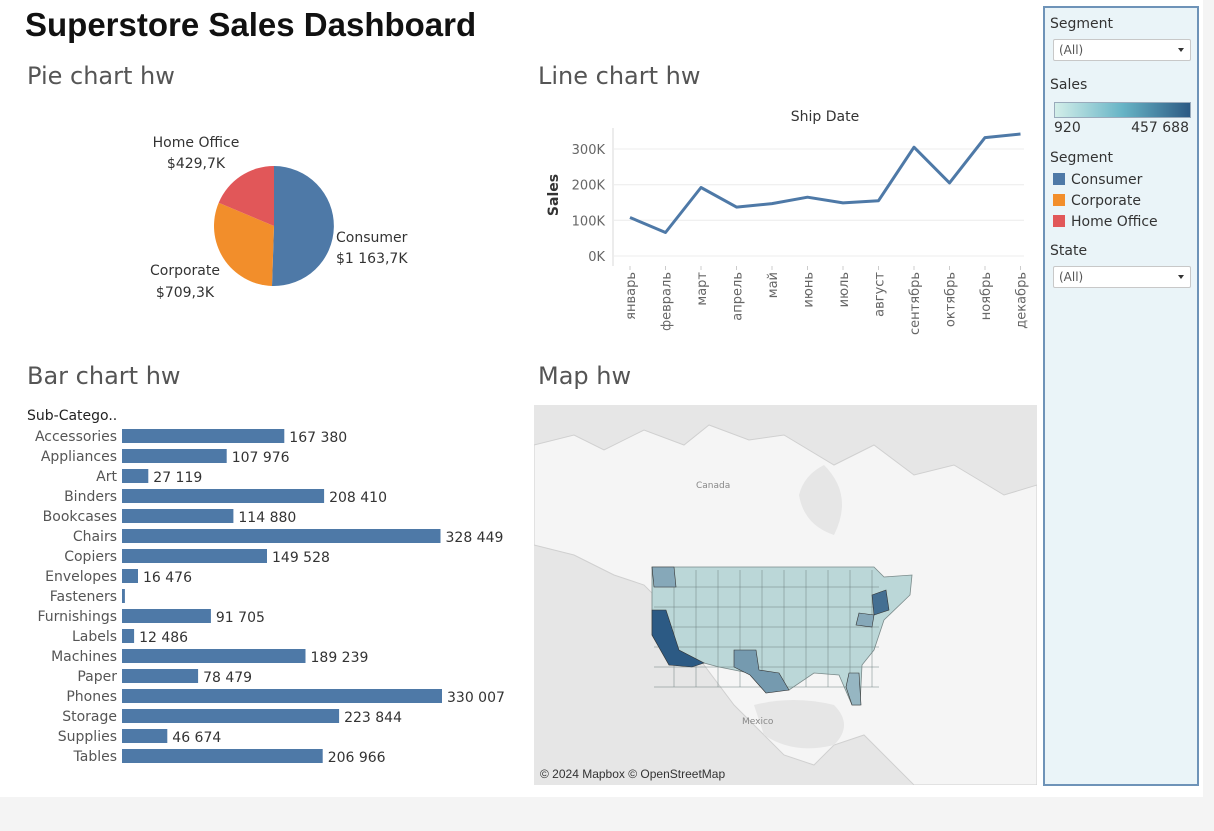 Image resolution: width=1214 pixels, height=831 pixels. Describe the element at coordinates (196, 738) in the screenshot. I see `bar-value-label: 46 674` at that location.